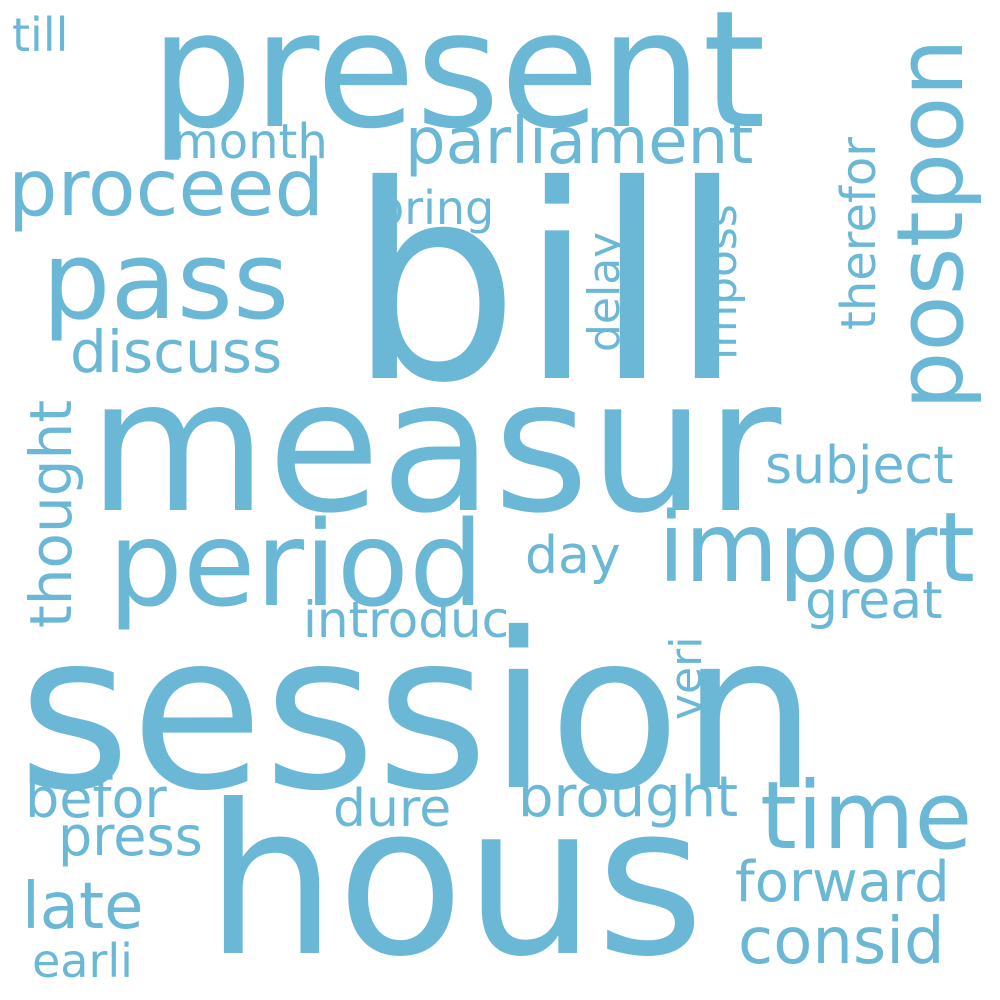  I want to click on word-day: day, so click(573, 556).